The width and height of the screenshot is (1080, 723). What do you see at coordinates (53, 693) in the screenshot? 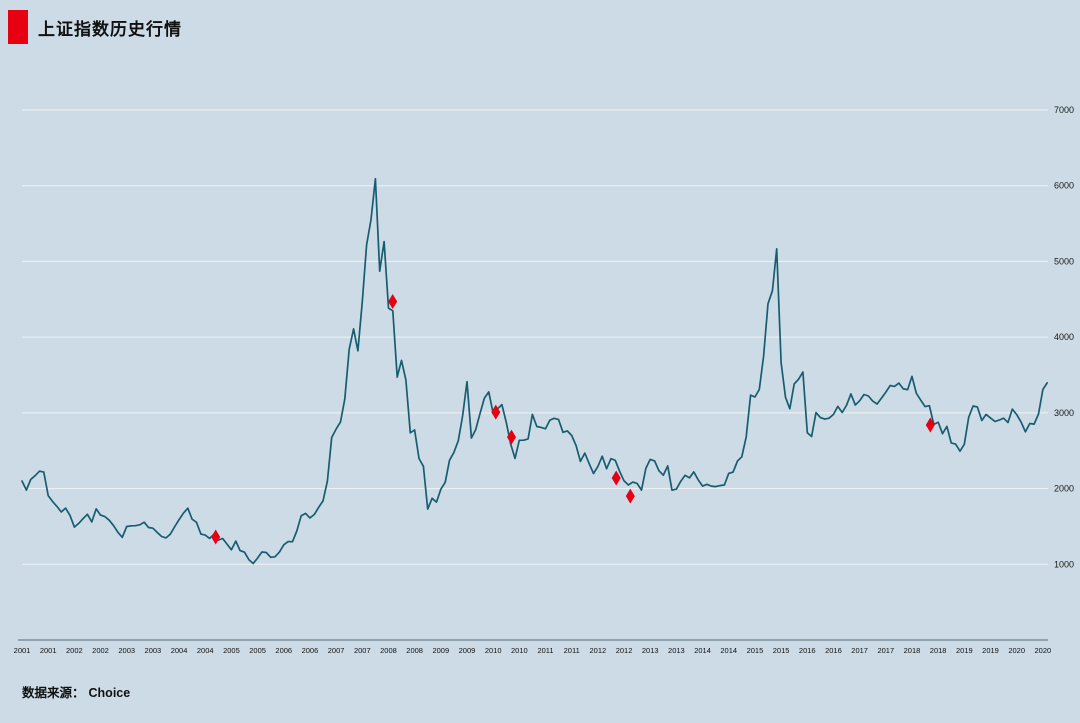
I see `source-label: 数据来源：` at bounding box center [53, 693].